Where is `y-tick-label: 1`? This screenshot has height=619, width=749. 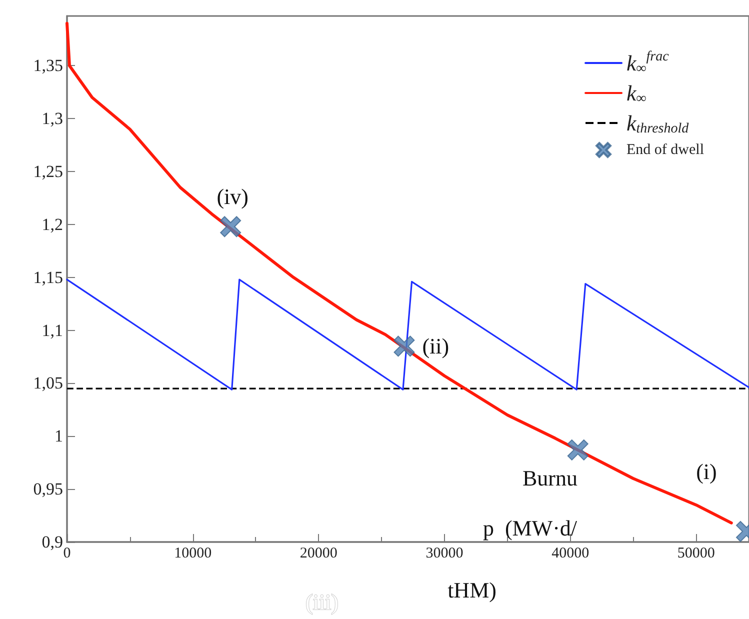
y-tick-label: 1 is located at coordinates (58, 436).